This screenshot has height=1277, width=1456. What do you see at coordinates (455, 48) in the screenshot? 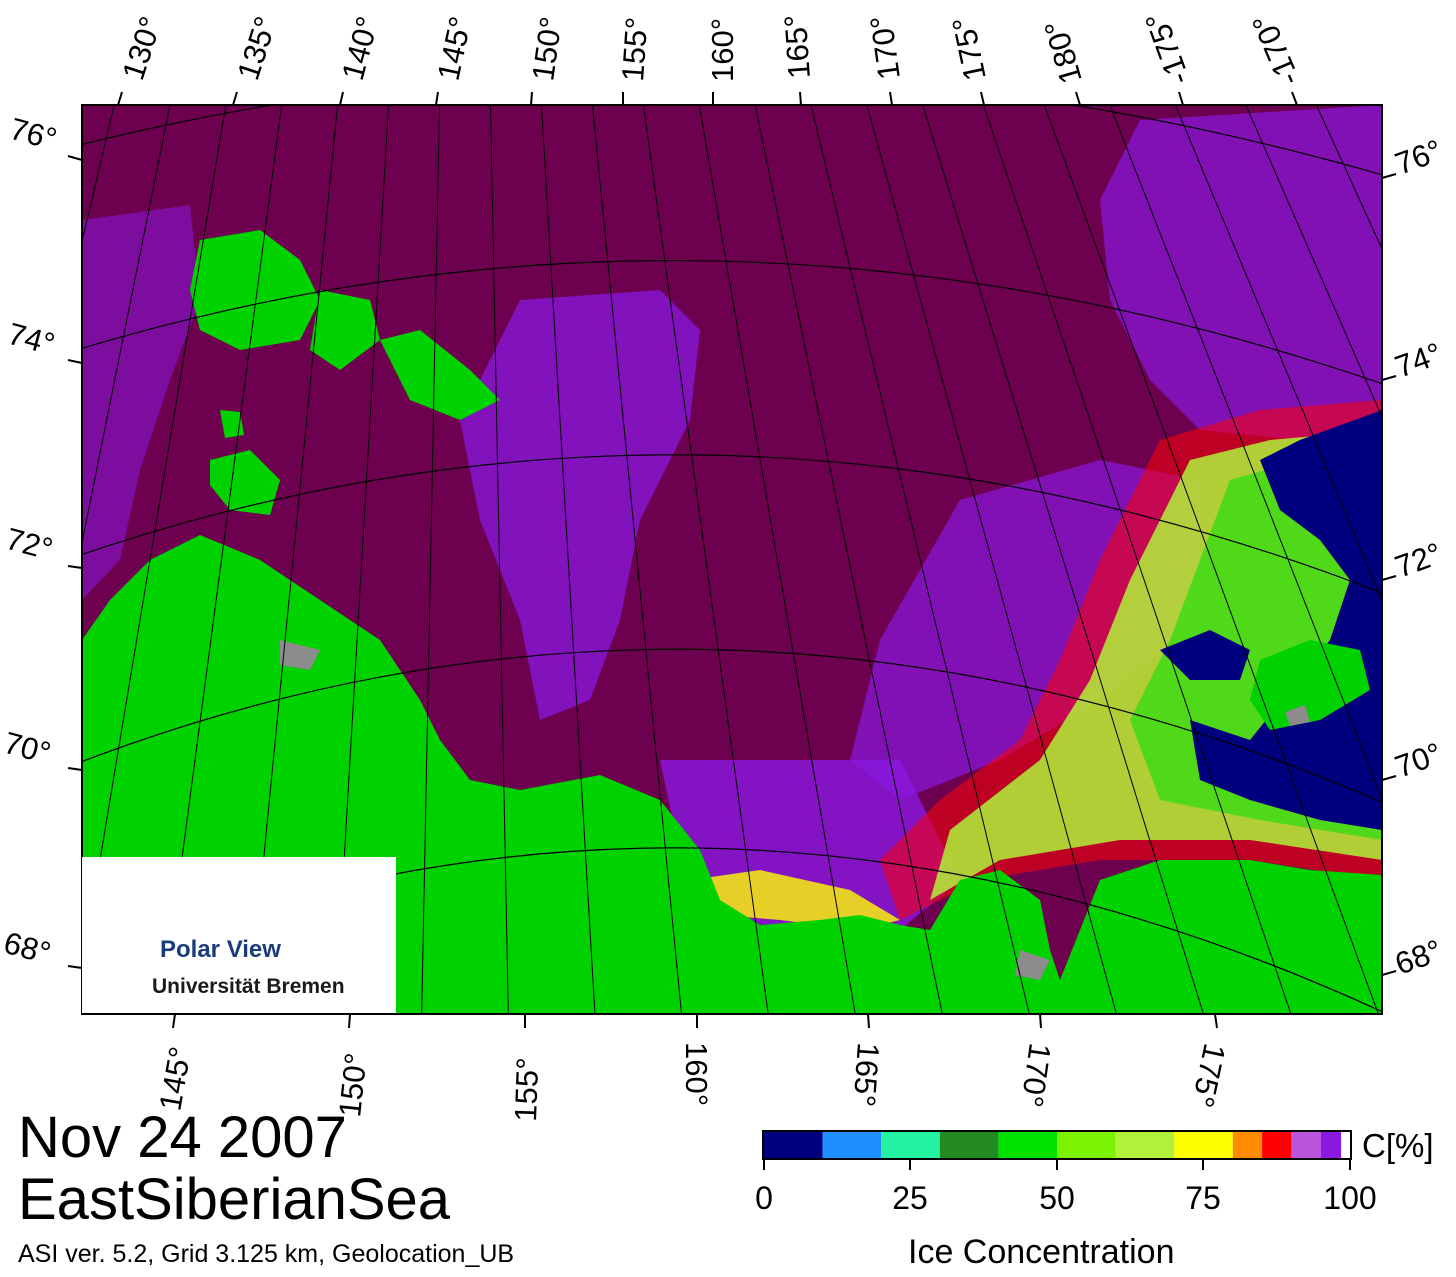
I see `top-lon-label: 145°` at bounding box center [455, 48].